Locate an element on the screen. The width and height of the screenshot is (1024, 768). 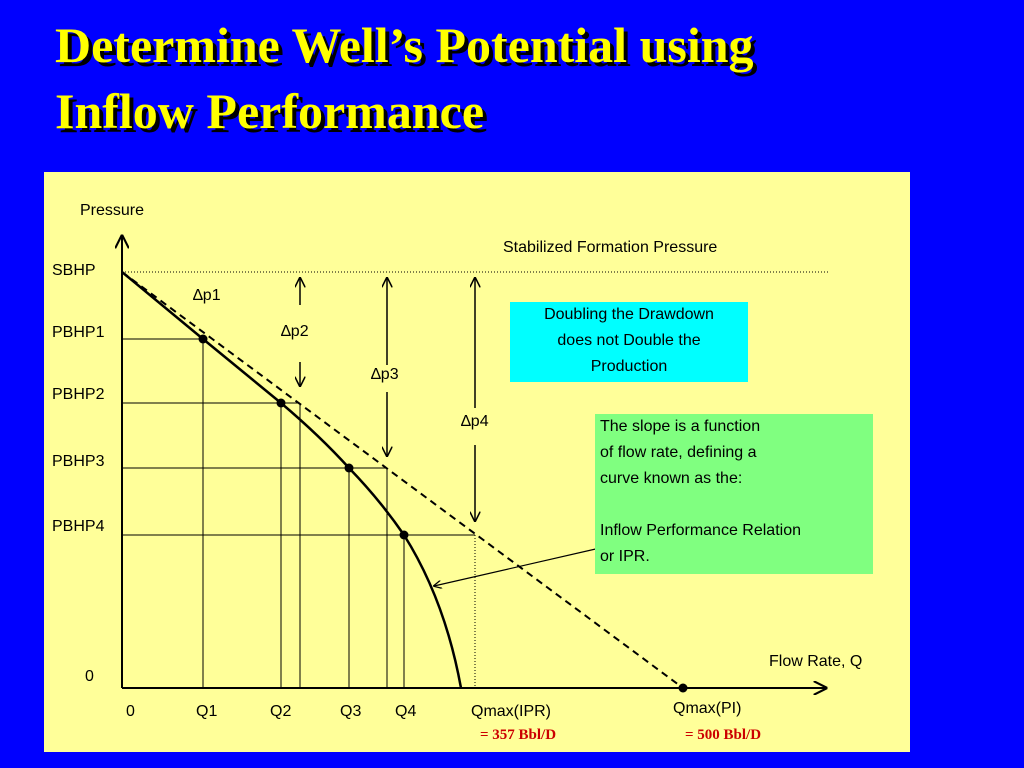
q1-label: Q1 is located at coordinates (207, 711).